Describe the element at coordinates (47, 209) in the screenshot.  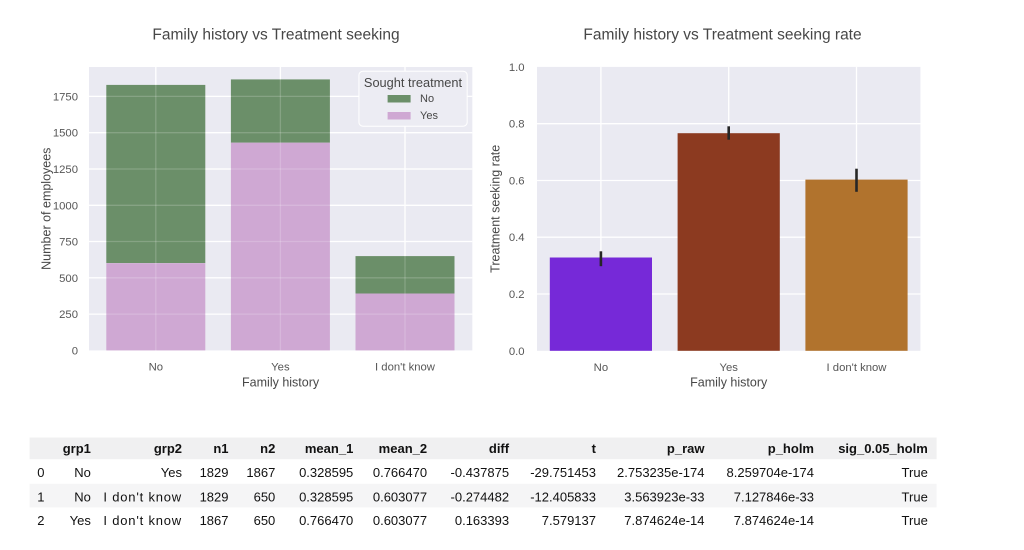
I see `svg-text: Number of employees` at that location.